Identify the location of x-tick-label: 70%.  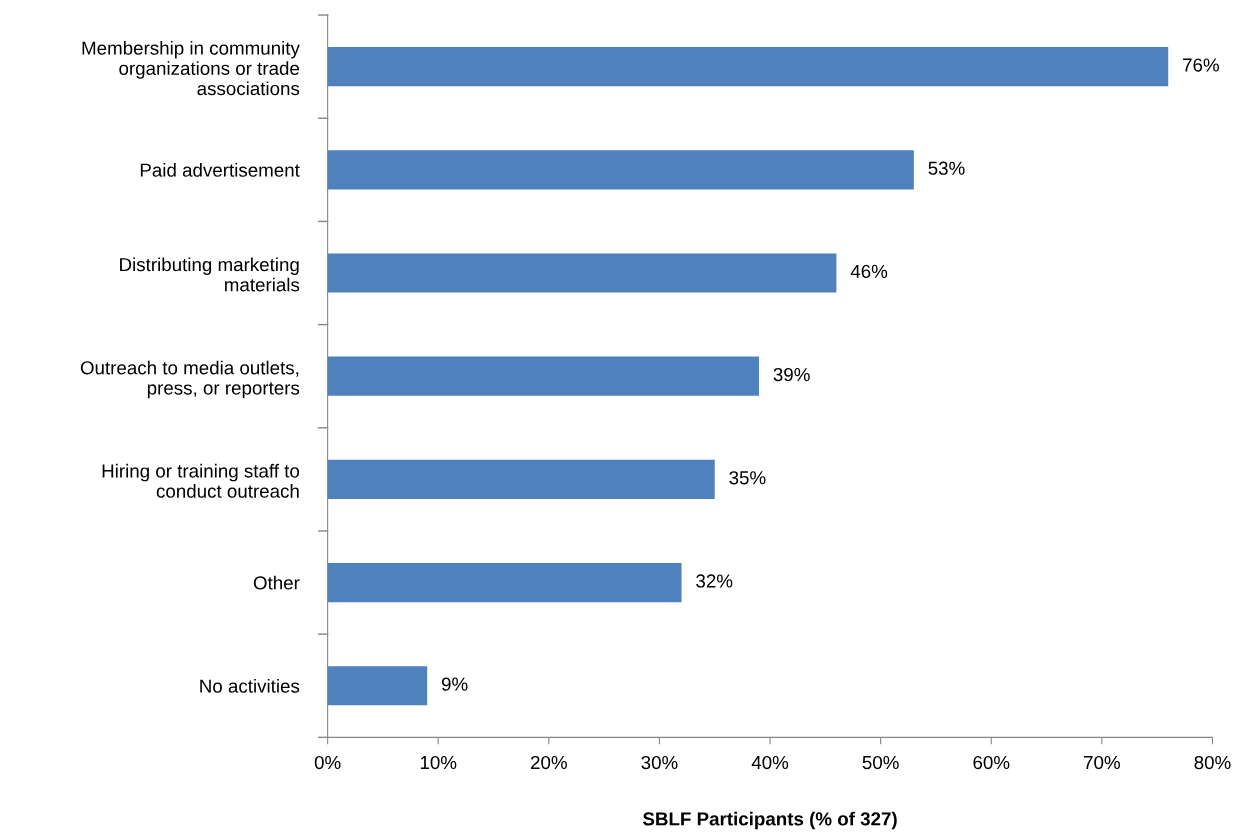
(1102, 762).